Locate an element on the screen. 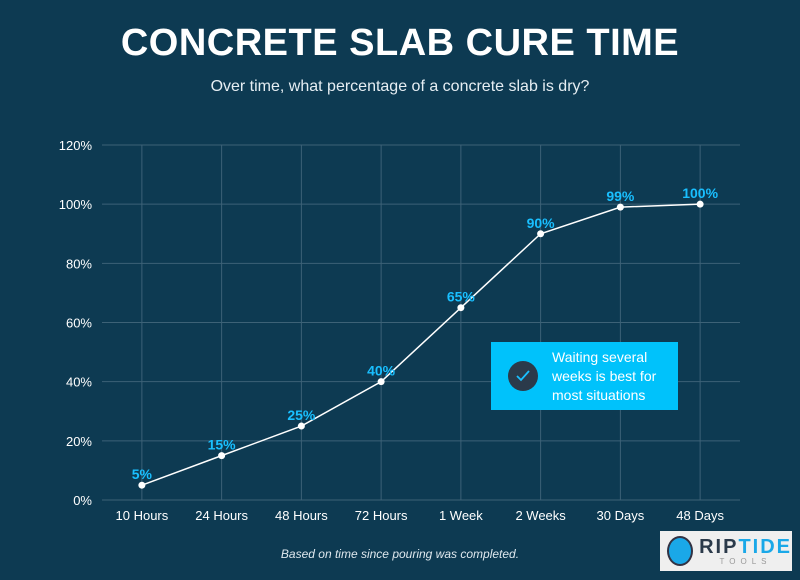 This screenshot has height=580, width=800. y-tick-label: 40% is located at coordinates (79, 382).